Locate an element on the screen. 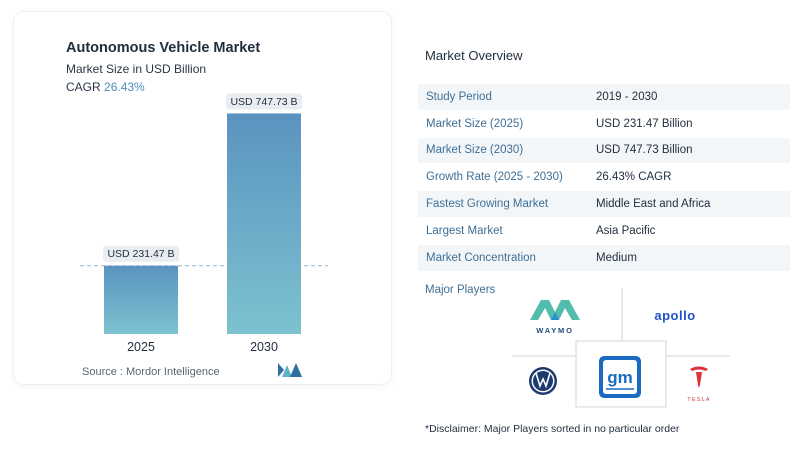 The width and height of the screenshot is (800, 459). overview-value: 26.43% CAGR is located at coordinates (634, 177).